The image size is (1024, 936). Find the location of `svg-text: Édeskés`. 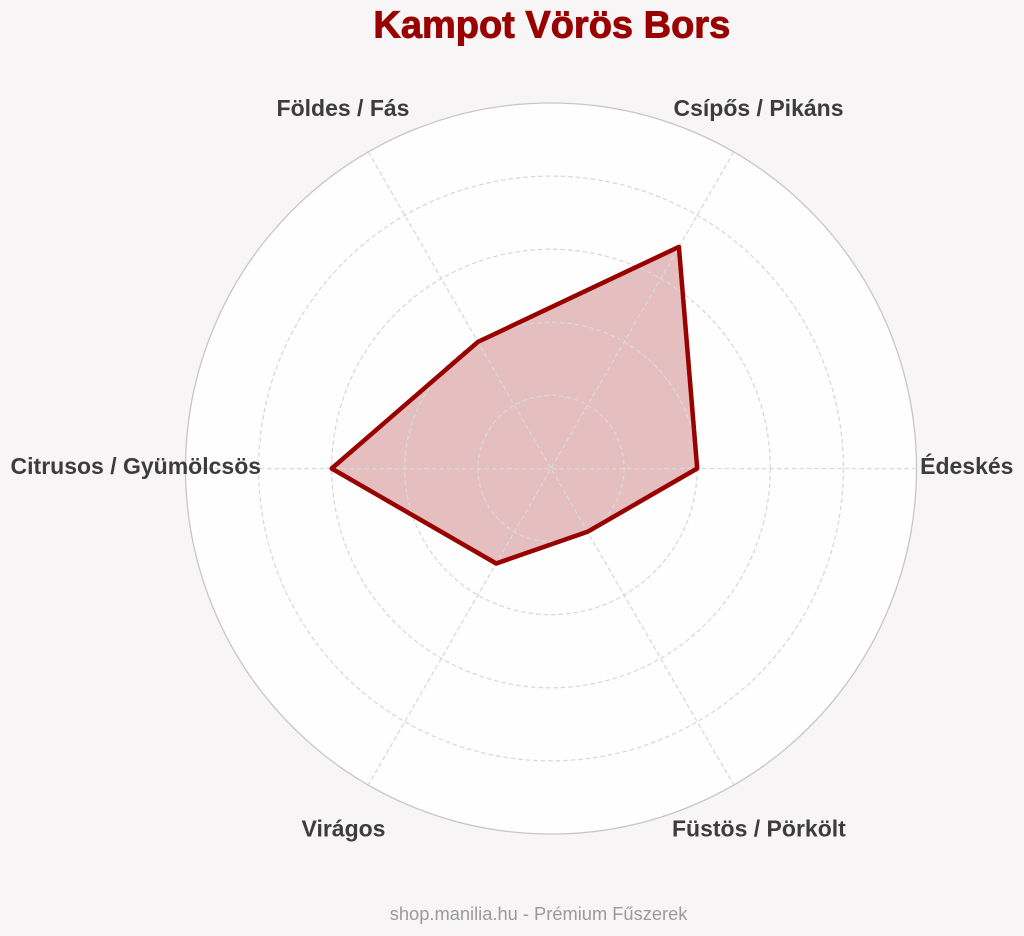

svg-text: Édeskés is located at coordinates (966, 465).